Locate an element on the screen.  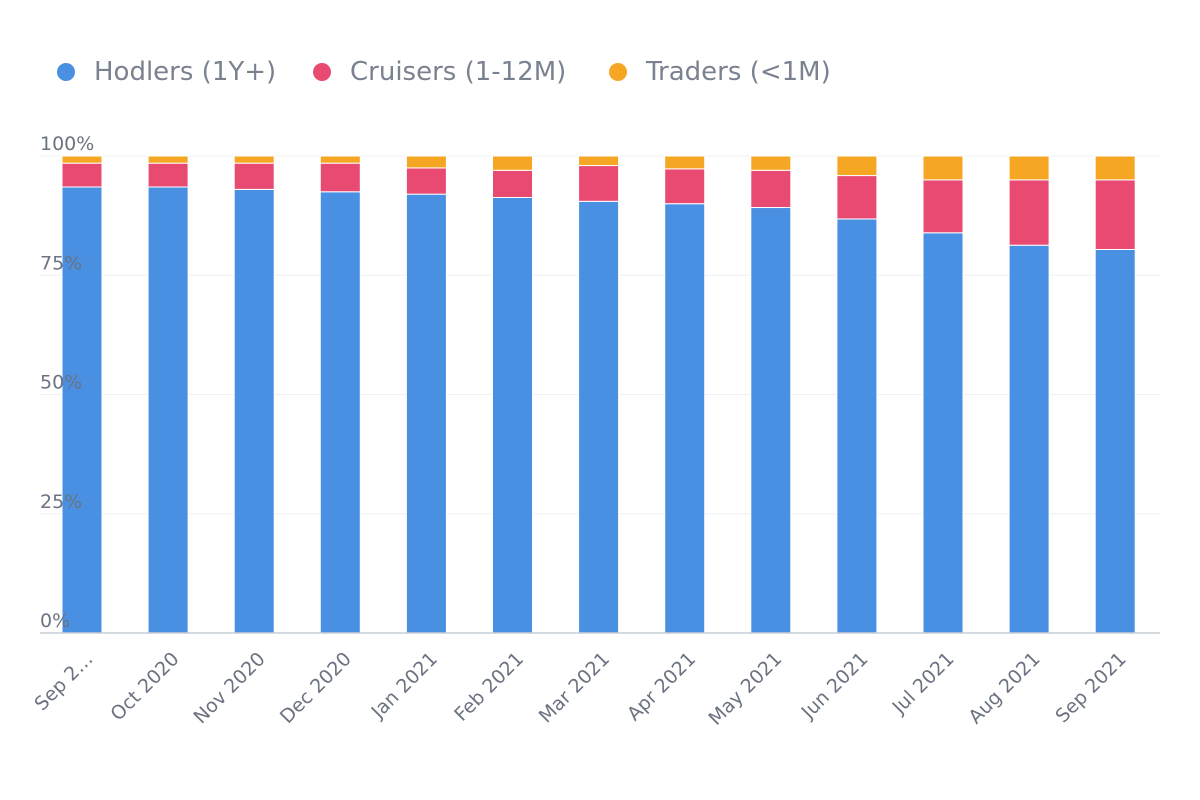
x-tick-label: May 2021 is located at coordinates (746, 689).